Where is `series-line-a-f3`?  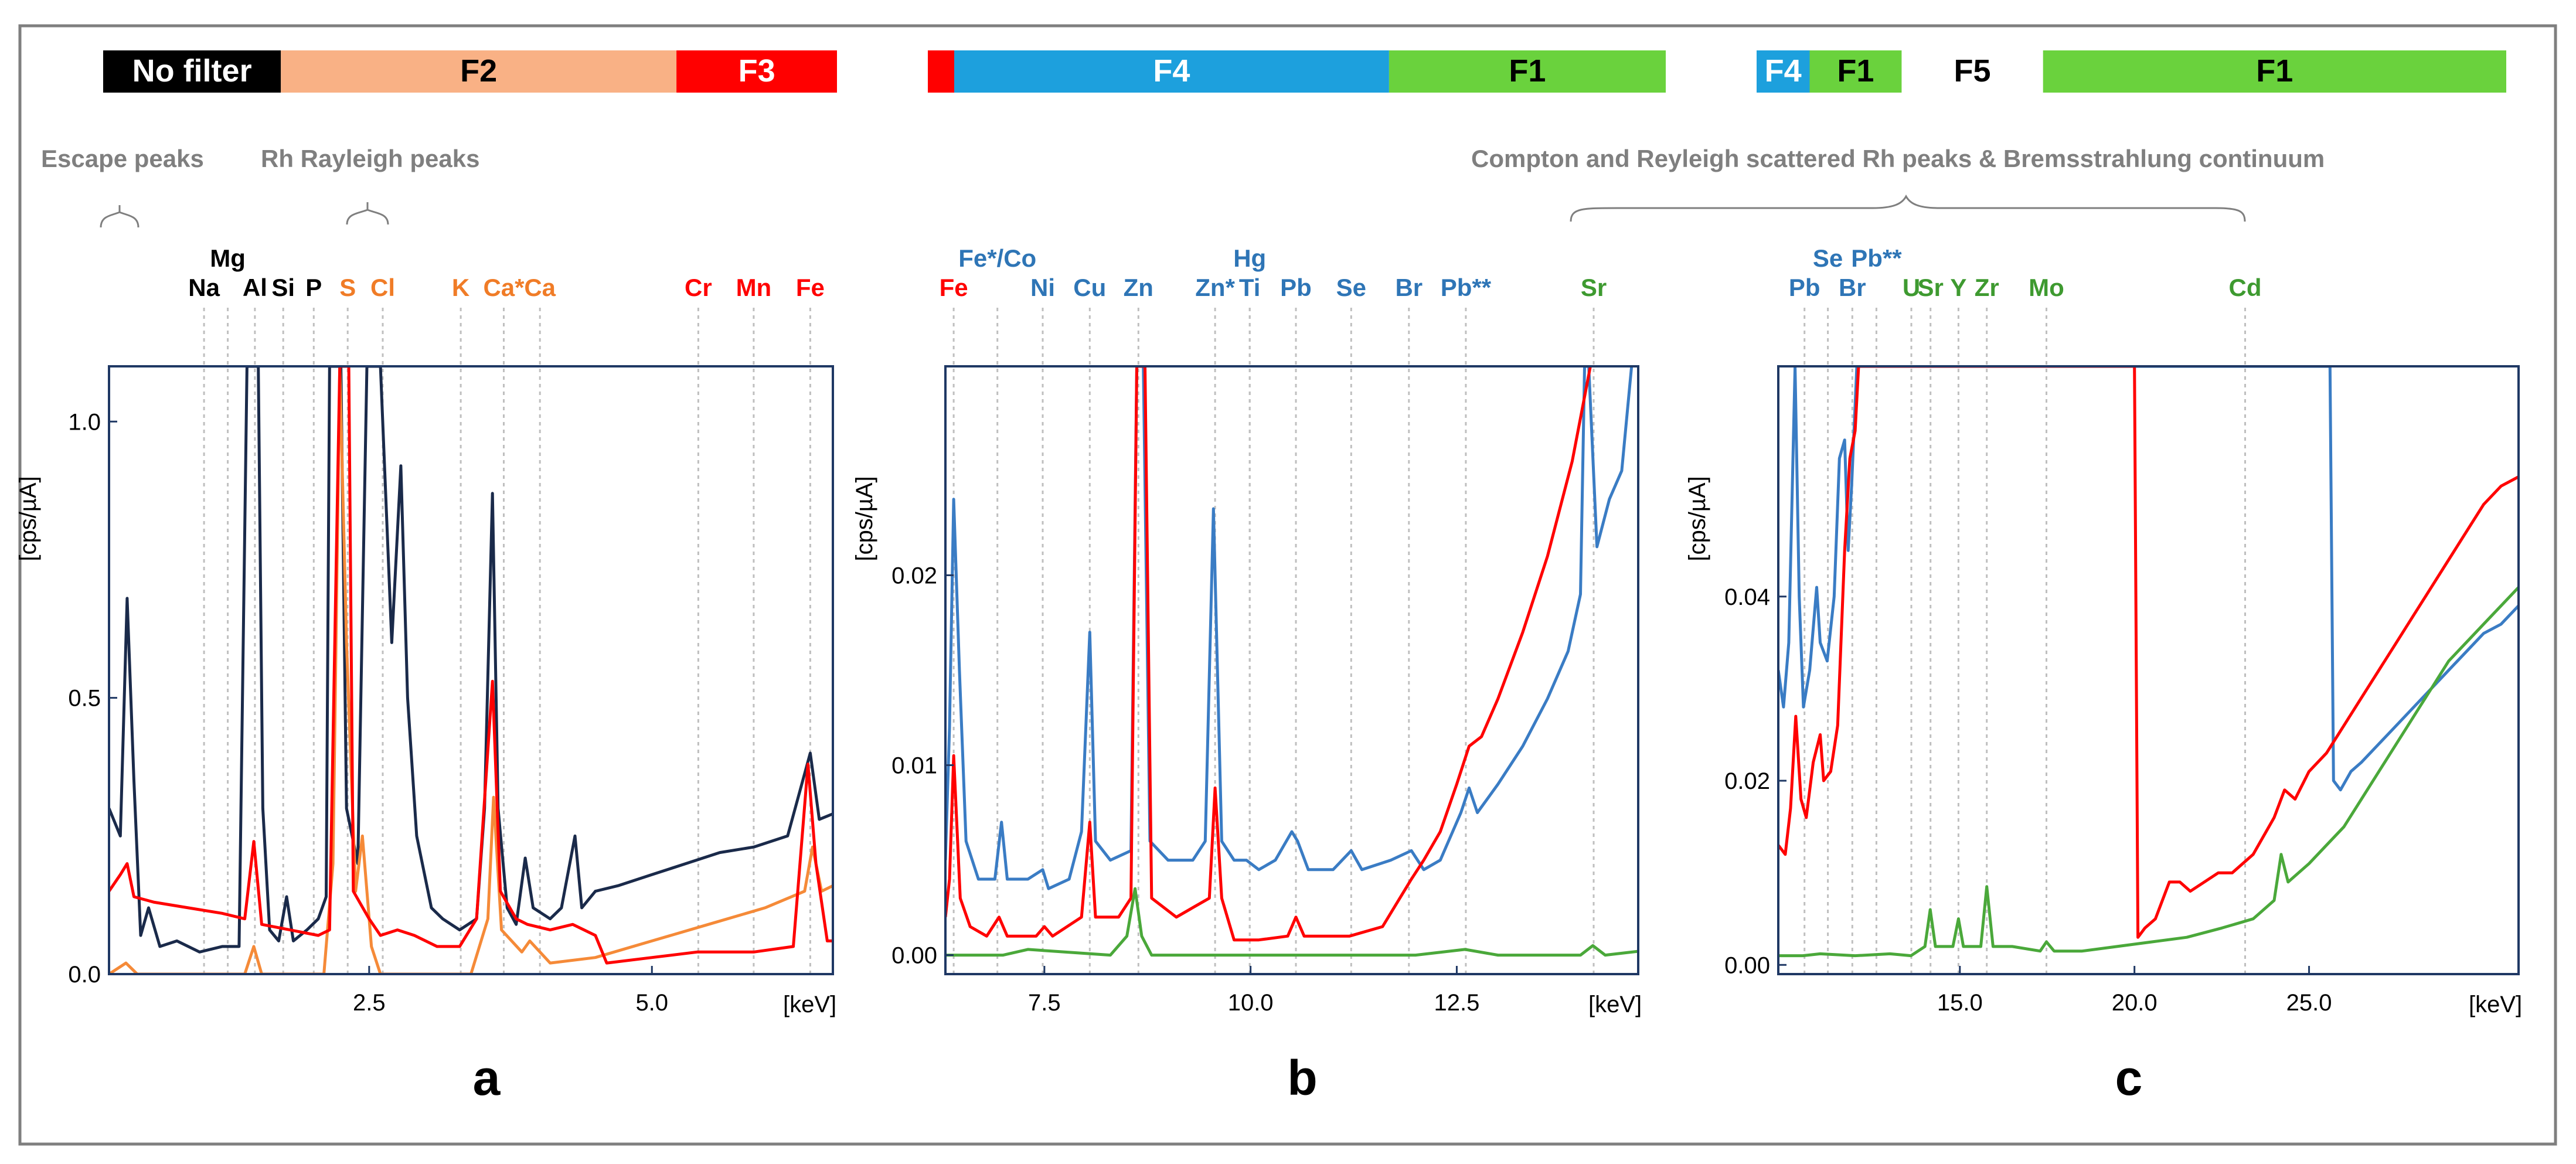
series-line-a-f3 is located at coordinates (471, 665).